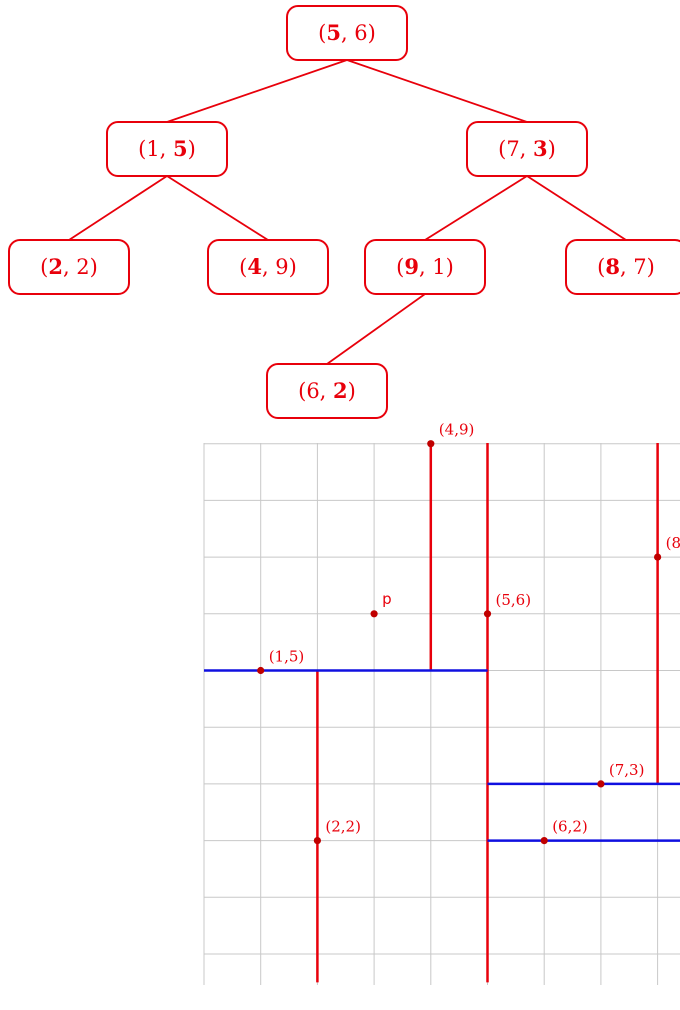 This screenshot has width=680, height=1010. What do you see at coordinates (514, 600) in the screenshot?
I see `data-point-label: (5,6)` at bounding box center [514, 600].